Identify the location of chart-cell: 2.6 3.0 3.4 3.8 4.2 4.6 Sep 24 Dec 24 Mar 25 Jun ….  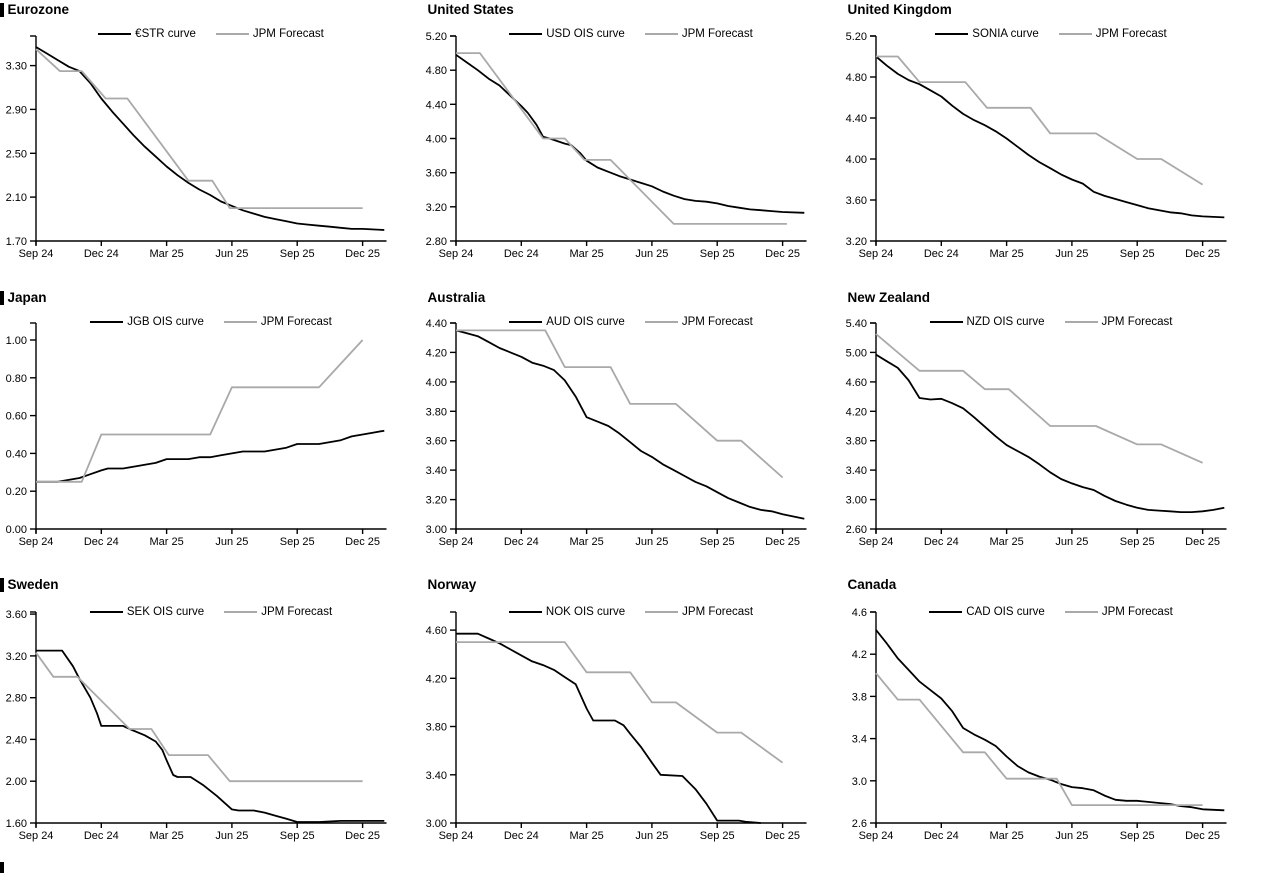
(1052, 724).